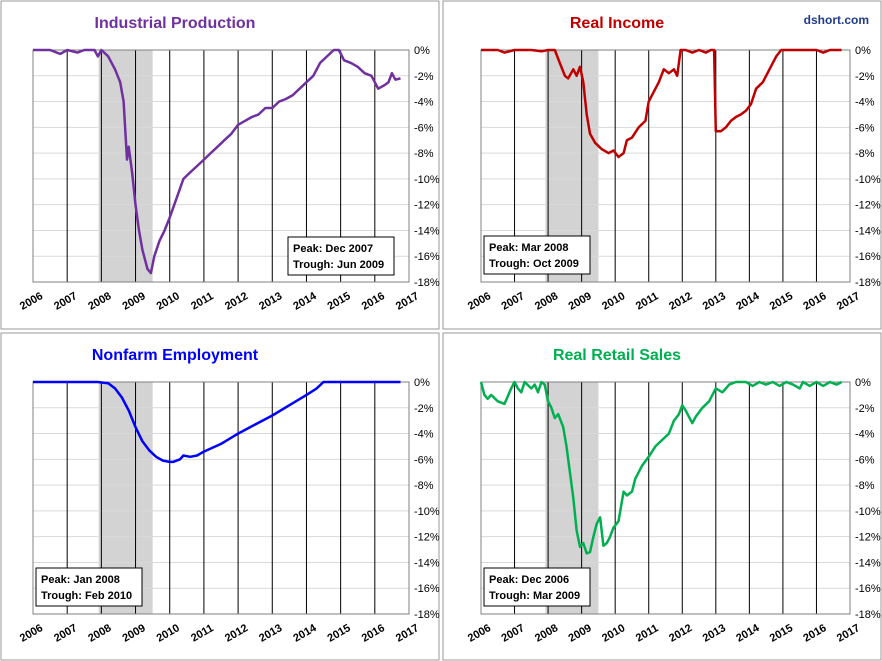 This screenshot has height=661, width=882. I want to click on annotation-trough: Trough: Mar 2009, so click(534, 596).